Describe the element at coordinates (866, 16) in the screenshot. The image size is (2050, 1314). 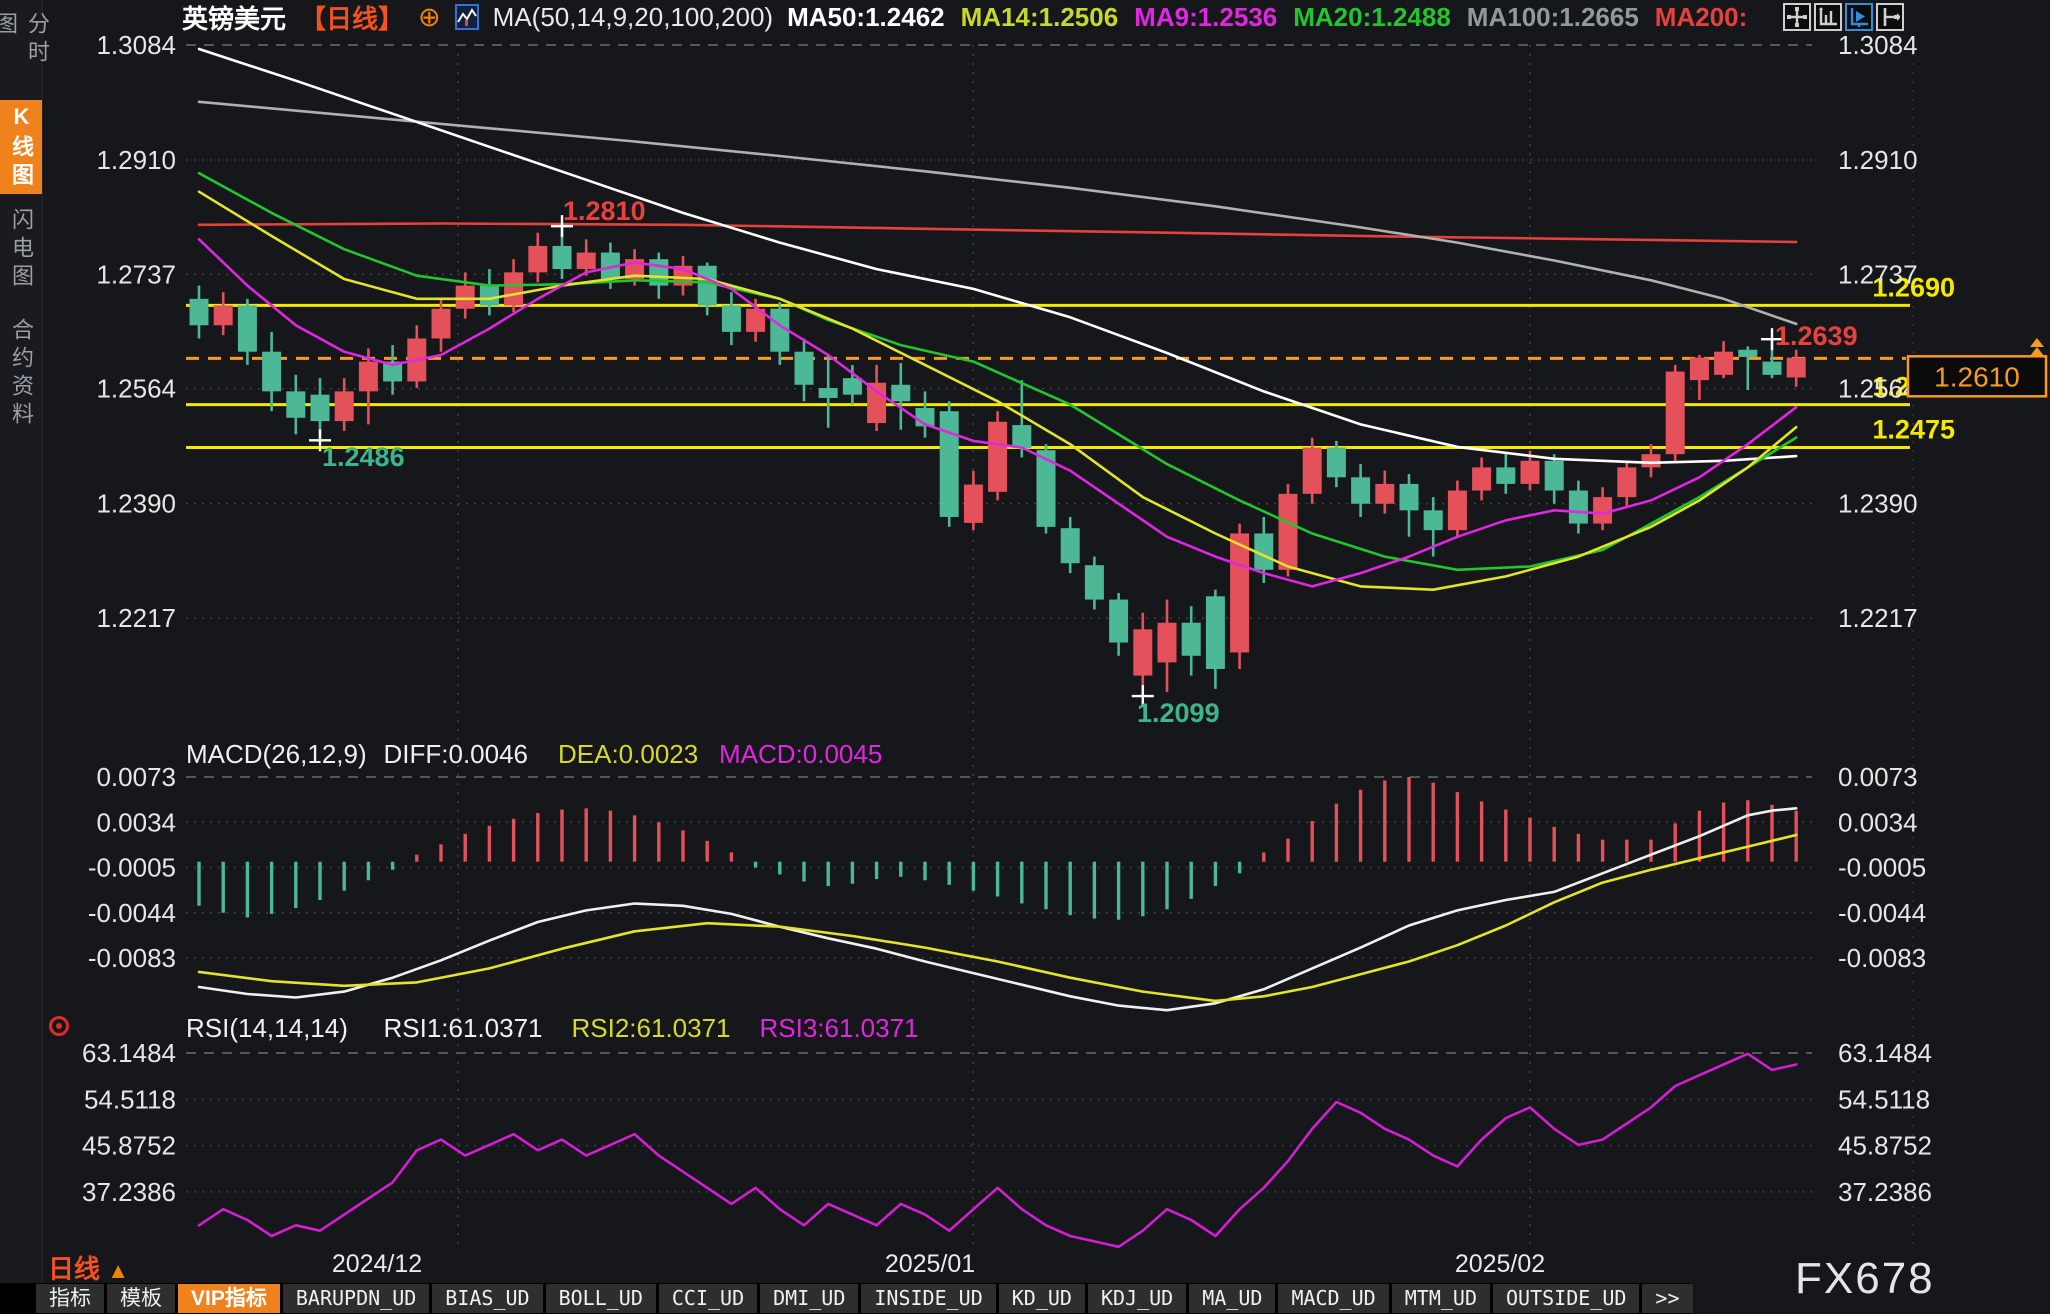
I see `ma-value-label: MA50:1.2462` at that location.